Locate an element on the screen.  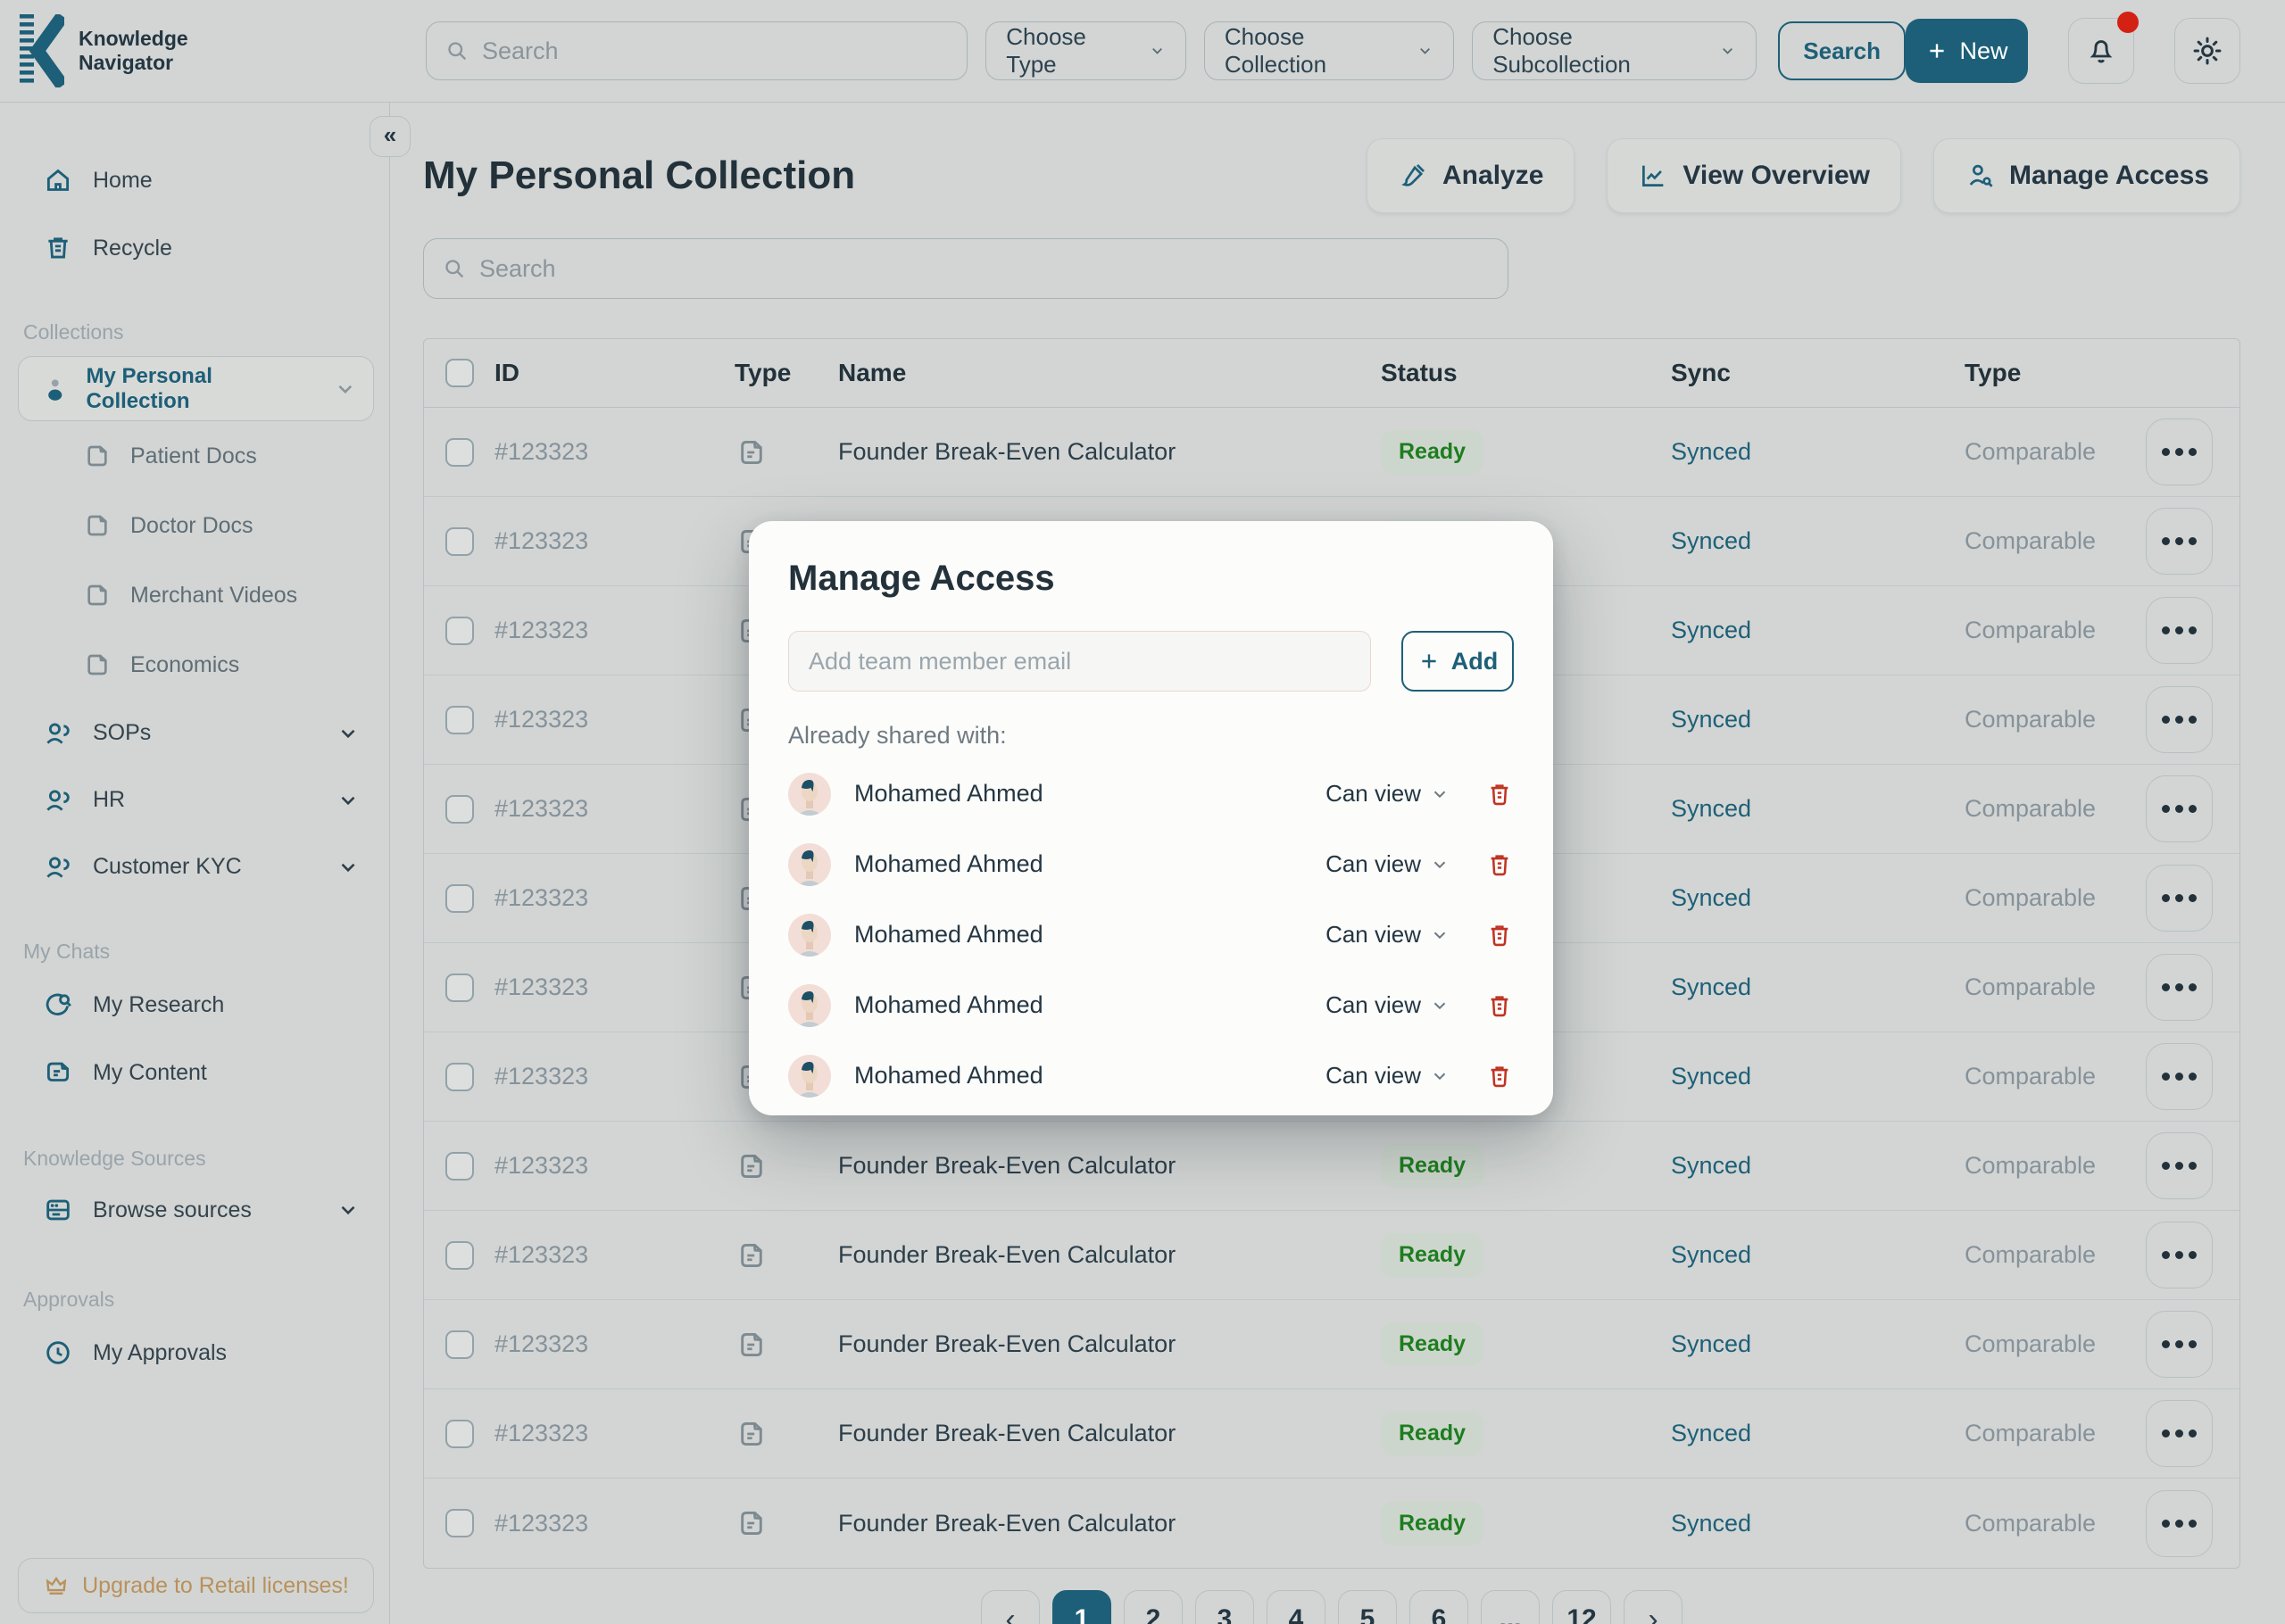
choose-collection-dropdown: Choose Collection is located at coordinates (1329, 50).